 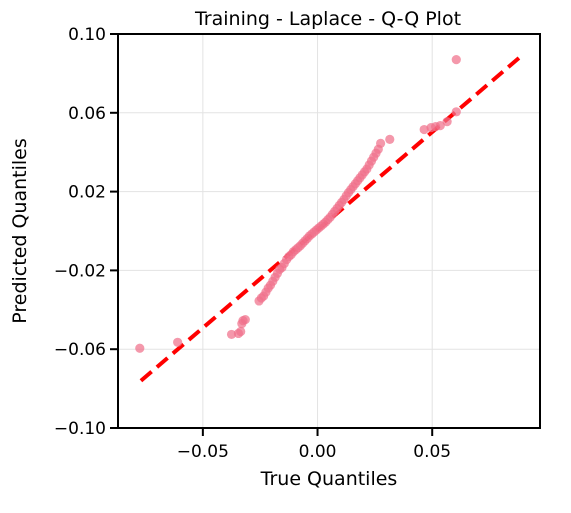 What do you see at coordinates (203, 452) in the screenshot?
I see `x-tick-label: −0.05` at bounding box center [203, 452].